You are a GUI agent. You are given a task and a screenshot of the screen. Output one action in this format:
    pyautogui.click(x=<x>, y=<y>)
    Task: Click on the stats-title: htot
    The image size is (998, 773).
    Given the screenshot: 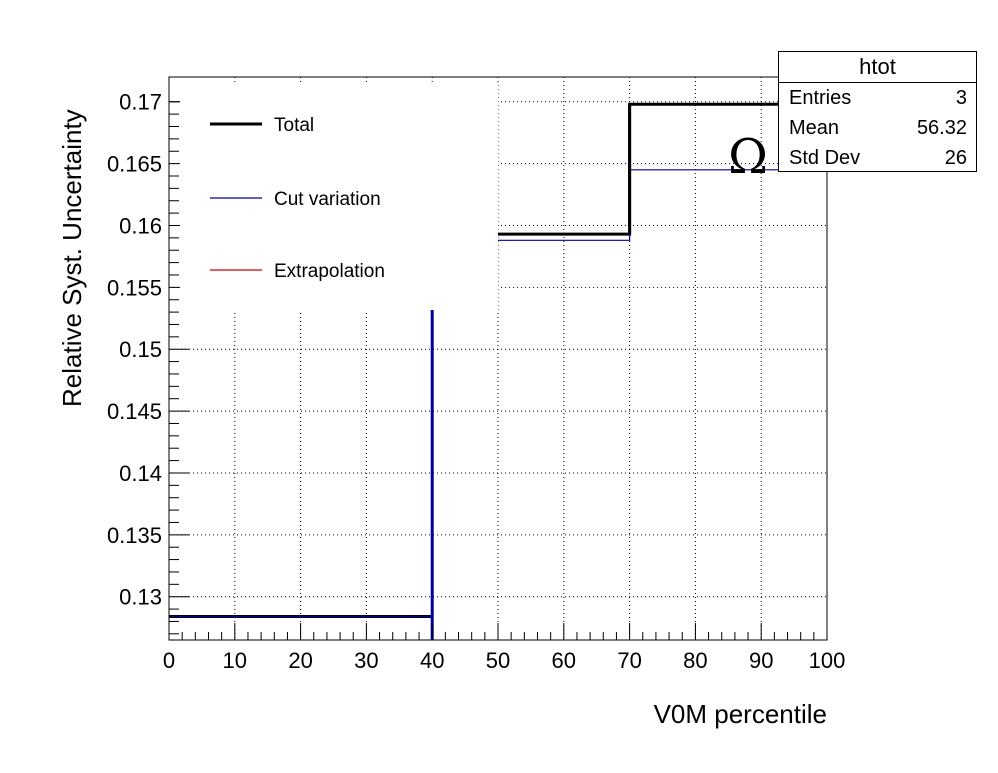 What is the action you would take?
    pyautogui.click(x=877, y=67)
    